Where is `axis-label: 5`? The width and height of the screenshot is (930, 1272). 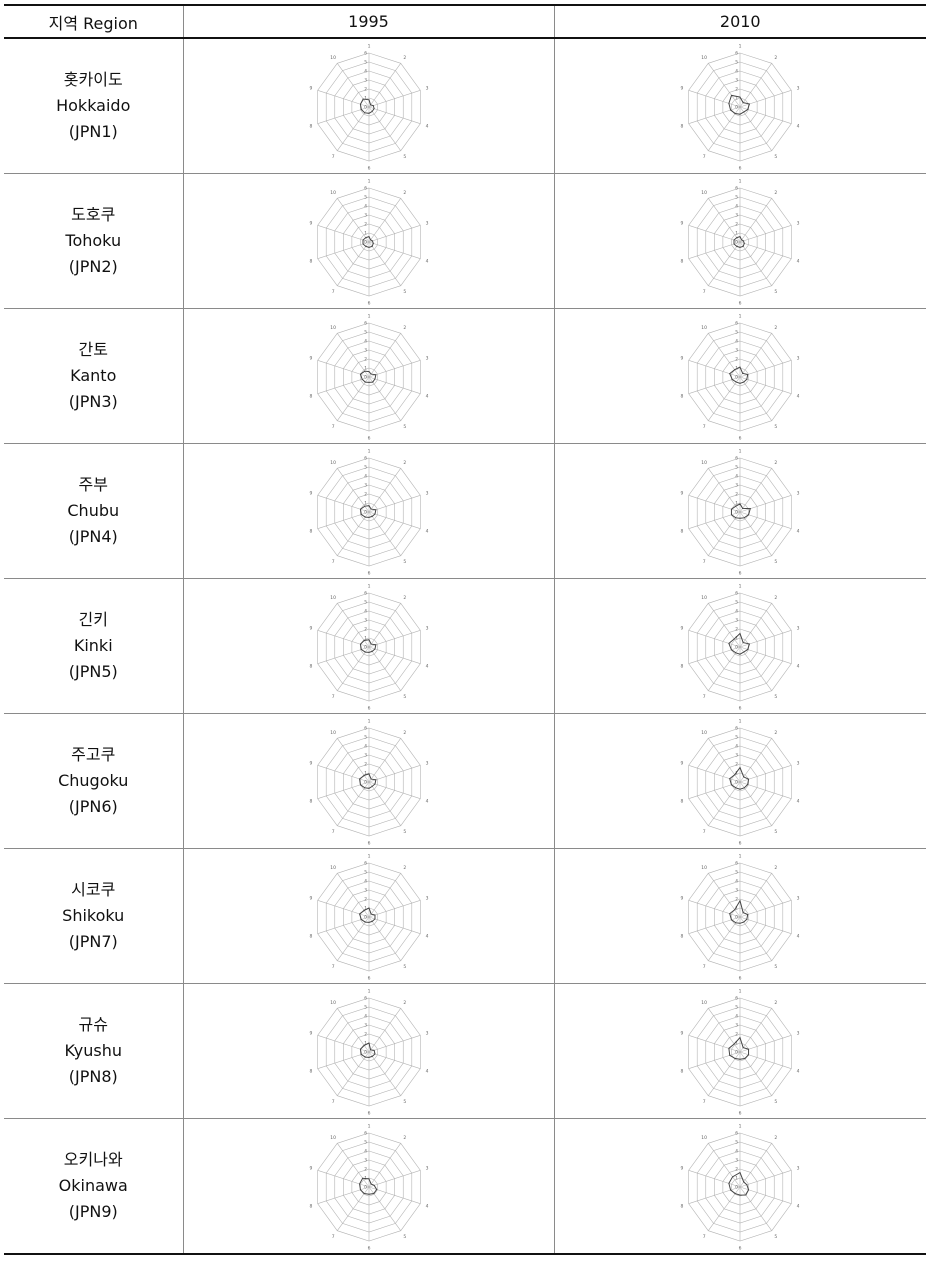
axis-label: 5 is located at coordinates (776, 697).